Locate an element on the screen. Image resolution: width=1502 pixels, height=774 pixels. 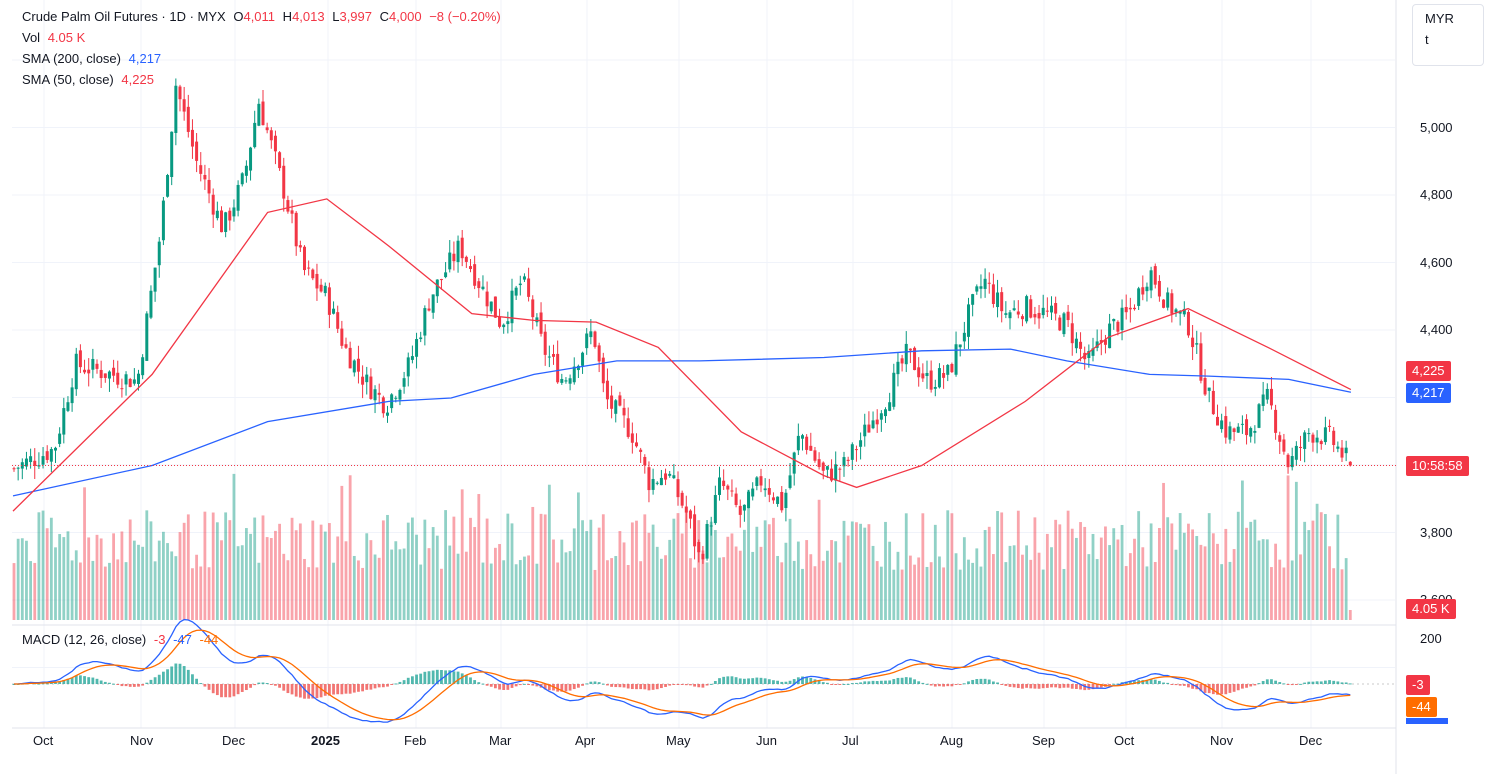
sma200-legend: SMA (200, close) 4,217 is located at coordinates (93, 59).